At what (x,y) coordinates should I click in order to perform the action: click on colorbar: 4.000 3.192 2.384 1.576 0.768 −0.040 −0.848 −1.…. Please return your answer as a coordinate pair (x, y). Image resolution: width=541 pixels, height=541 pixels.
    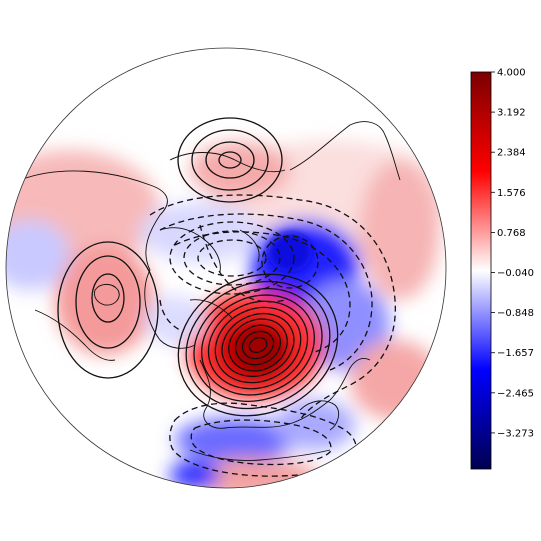
    Looking at the image, I should click on (502, 269).